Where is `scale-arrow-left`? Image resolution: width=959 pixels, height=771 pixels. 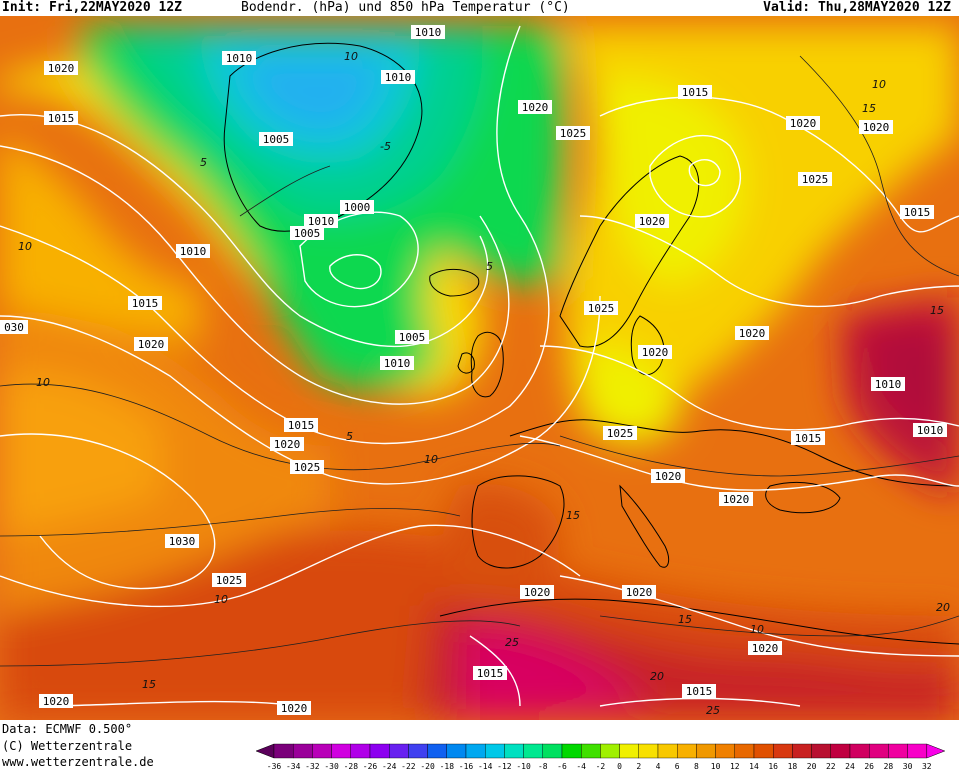 scale-arrow-left is located at coordinates (265, 751).